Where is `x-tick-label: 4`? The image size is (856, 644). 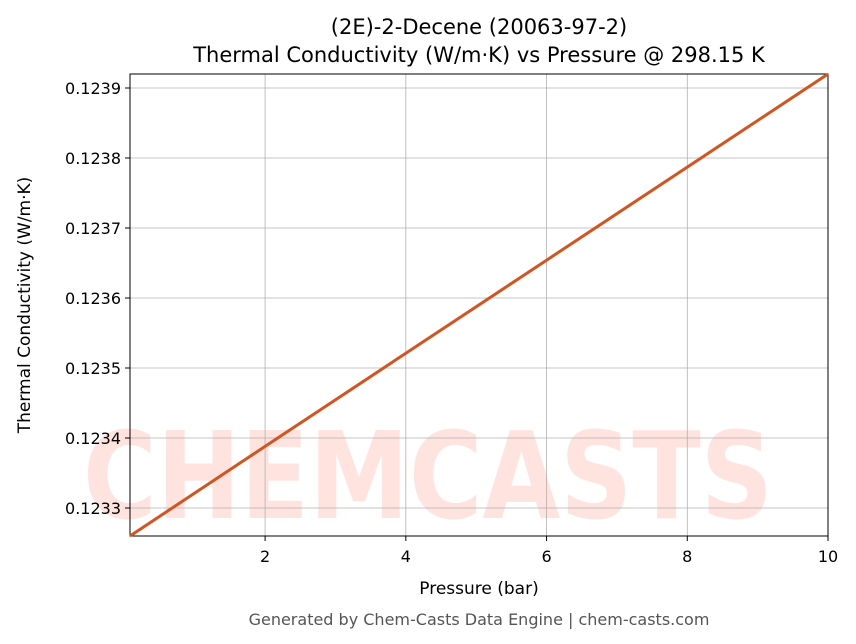 x-tick-label: 4 is located at coordinates (406, 556).